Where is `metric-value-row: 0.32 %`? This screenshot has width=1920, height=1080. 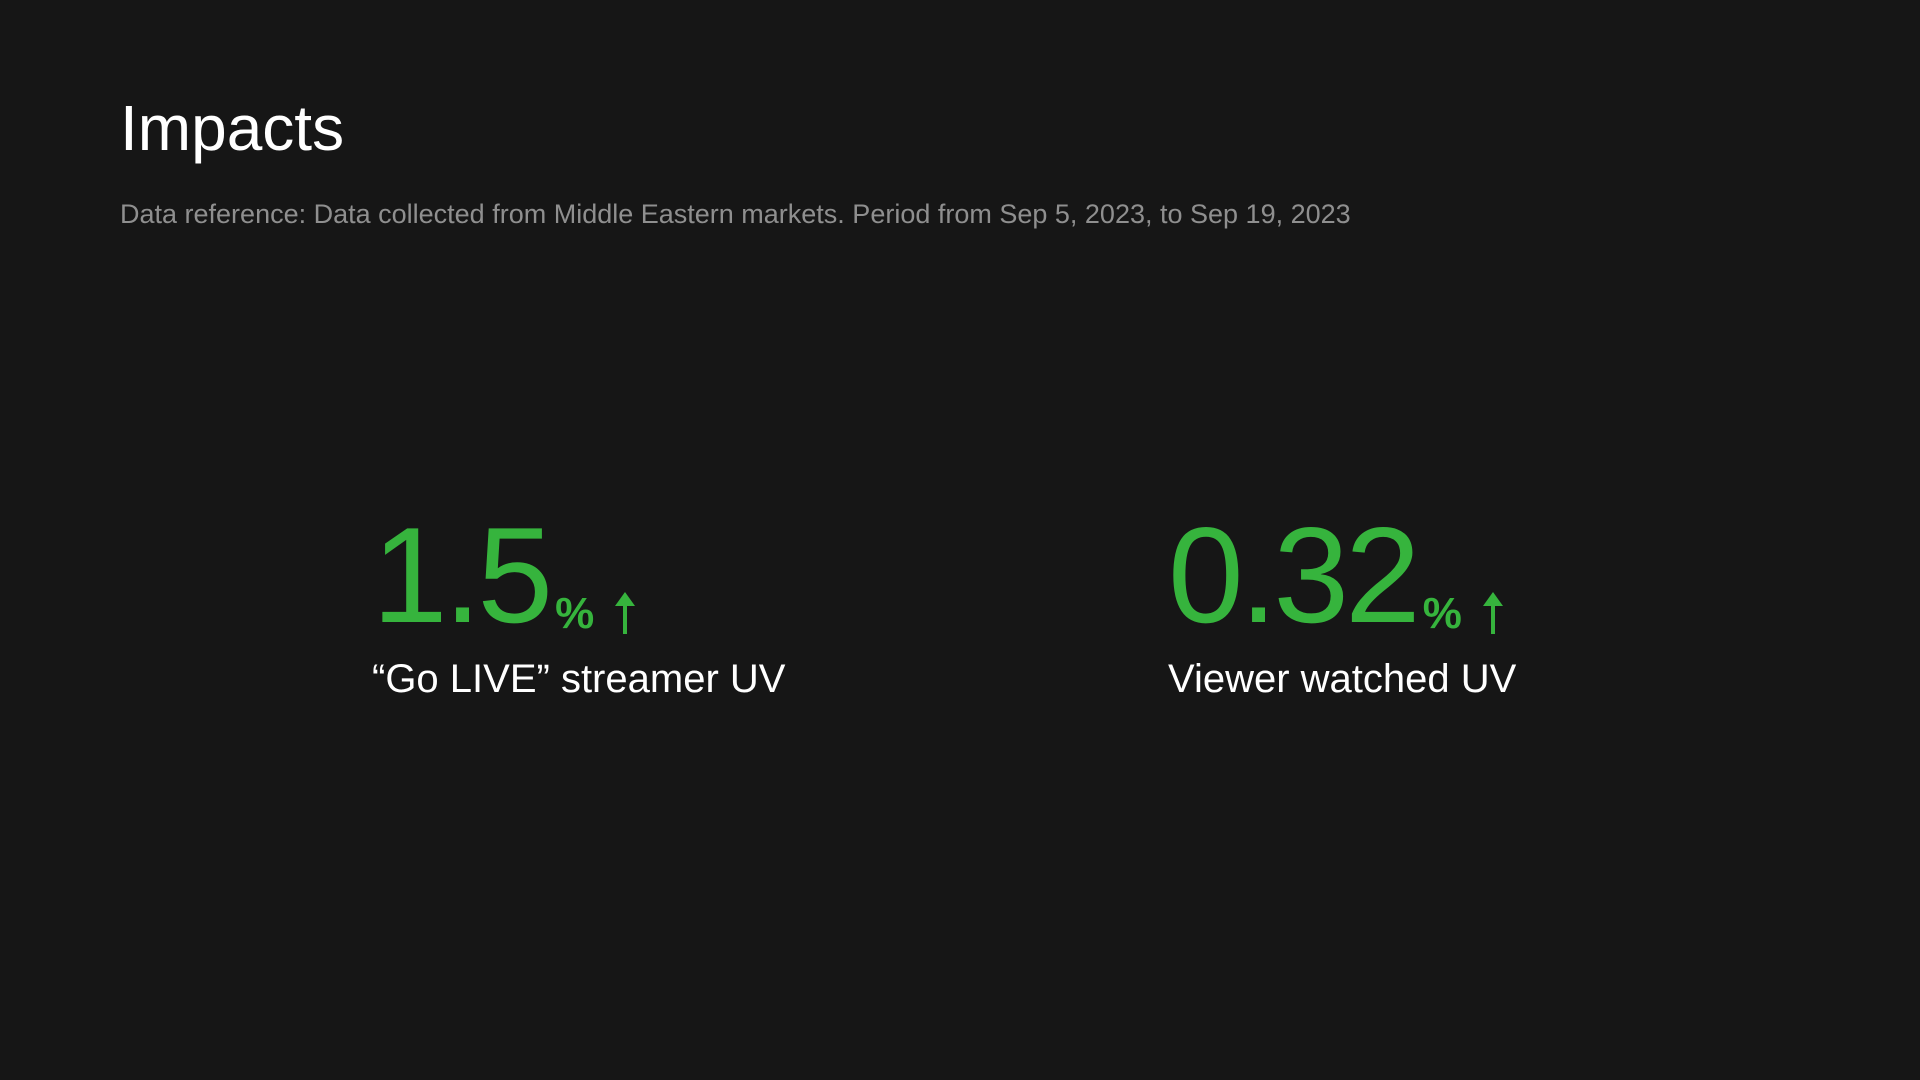 metric-value-row: 0.32 % is located at coordinates (1342, 575).